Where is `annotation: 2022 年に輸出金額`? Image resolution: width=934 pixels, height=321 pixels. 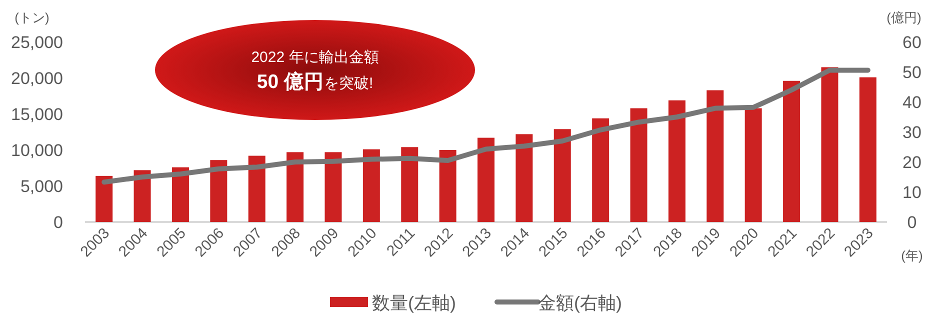
annotation: 2022 年に輸出金額 is located at coordinates (315, 57).